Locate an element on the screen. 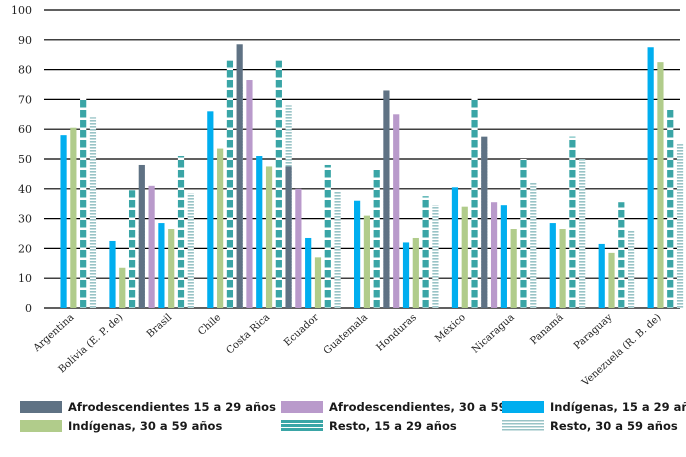  y-axis-ticks: 0 10 20 30 40 50 60 70 80 90 100 is located at coordinates (21, 159).